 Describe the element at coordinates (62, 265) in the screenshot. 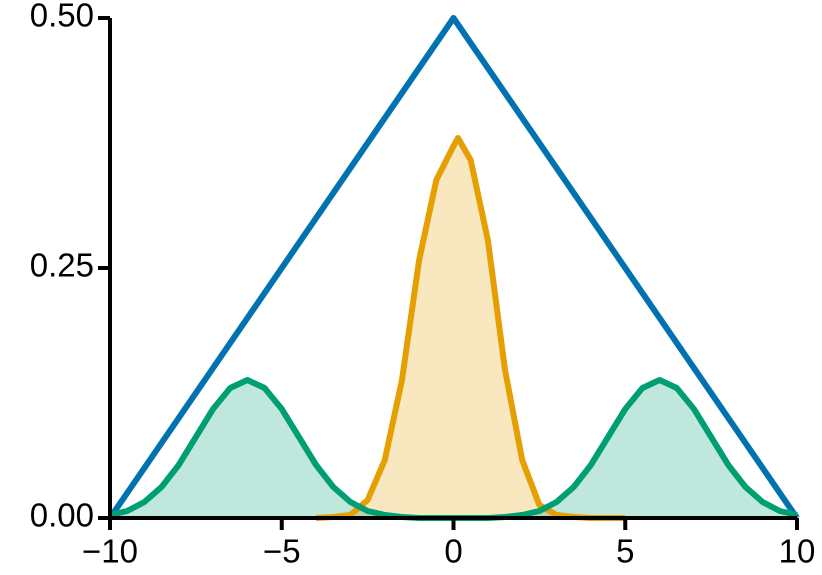

I see `y-tick-label: 0.25` at that location.